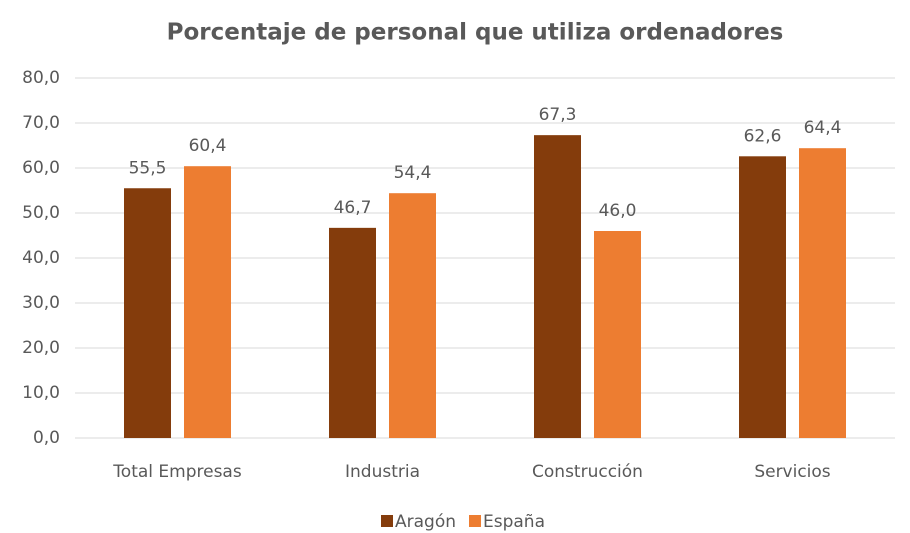 This screenshot has height=533, width=910. What do you see at coordinates (618, 211) in the screenshot?
I see `data-label: 46,0` at bounding box center [618, 211].